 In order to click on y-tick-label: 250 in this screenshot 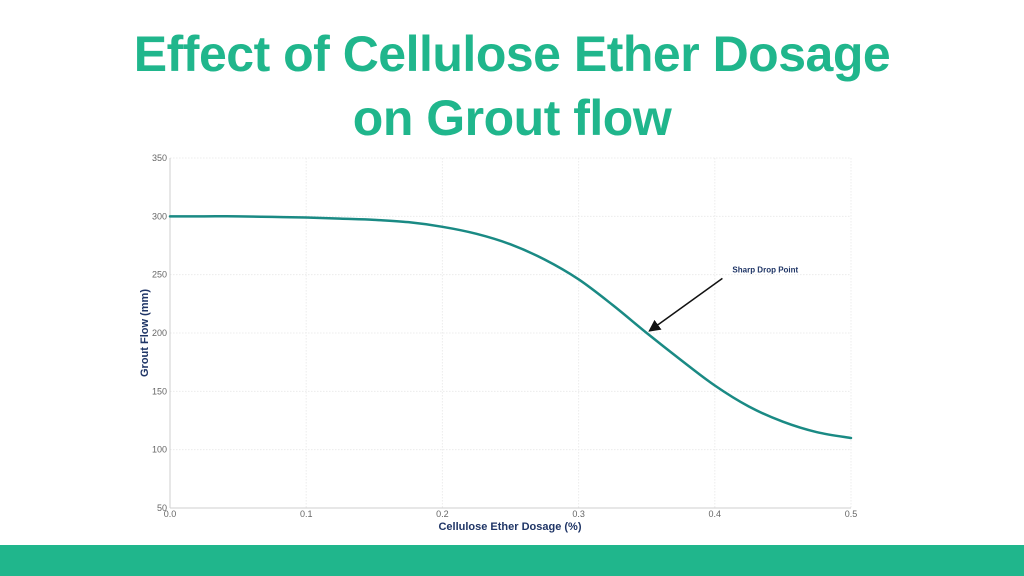, I will do `click(159, 275)`.